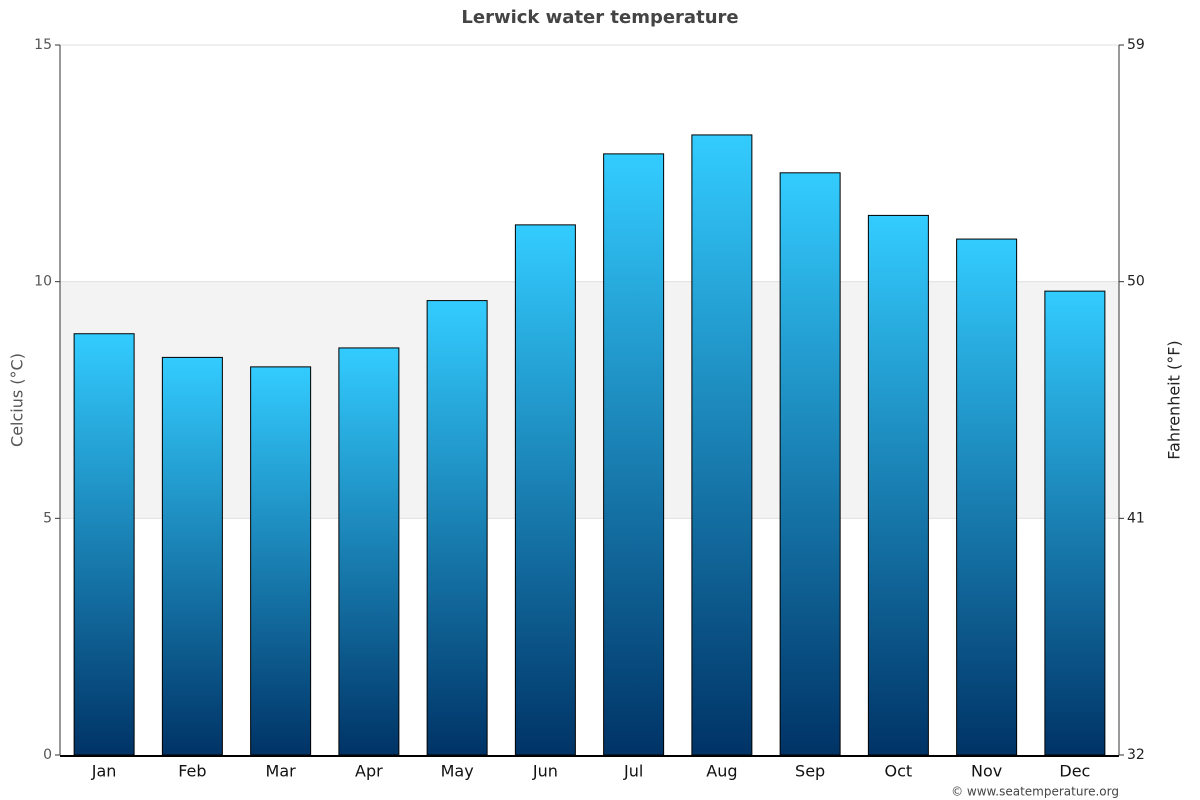 This screenshot has width=1200, height=800. Describe the element at coordinates (1136, 45) in the screenshot. I see `y2-tick-label: 59` at that location.